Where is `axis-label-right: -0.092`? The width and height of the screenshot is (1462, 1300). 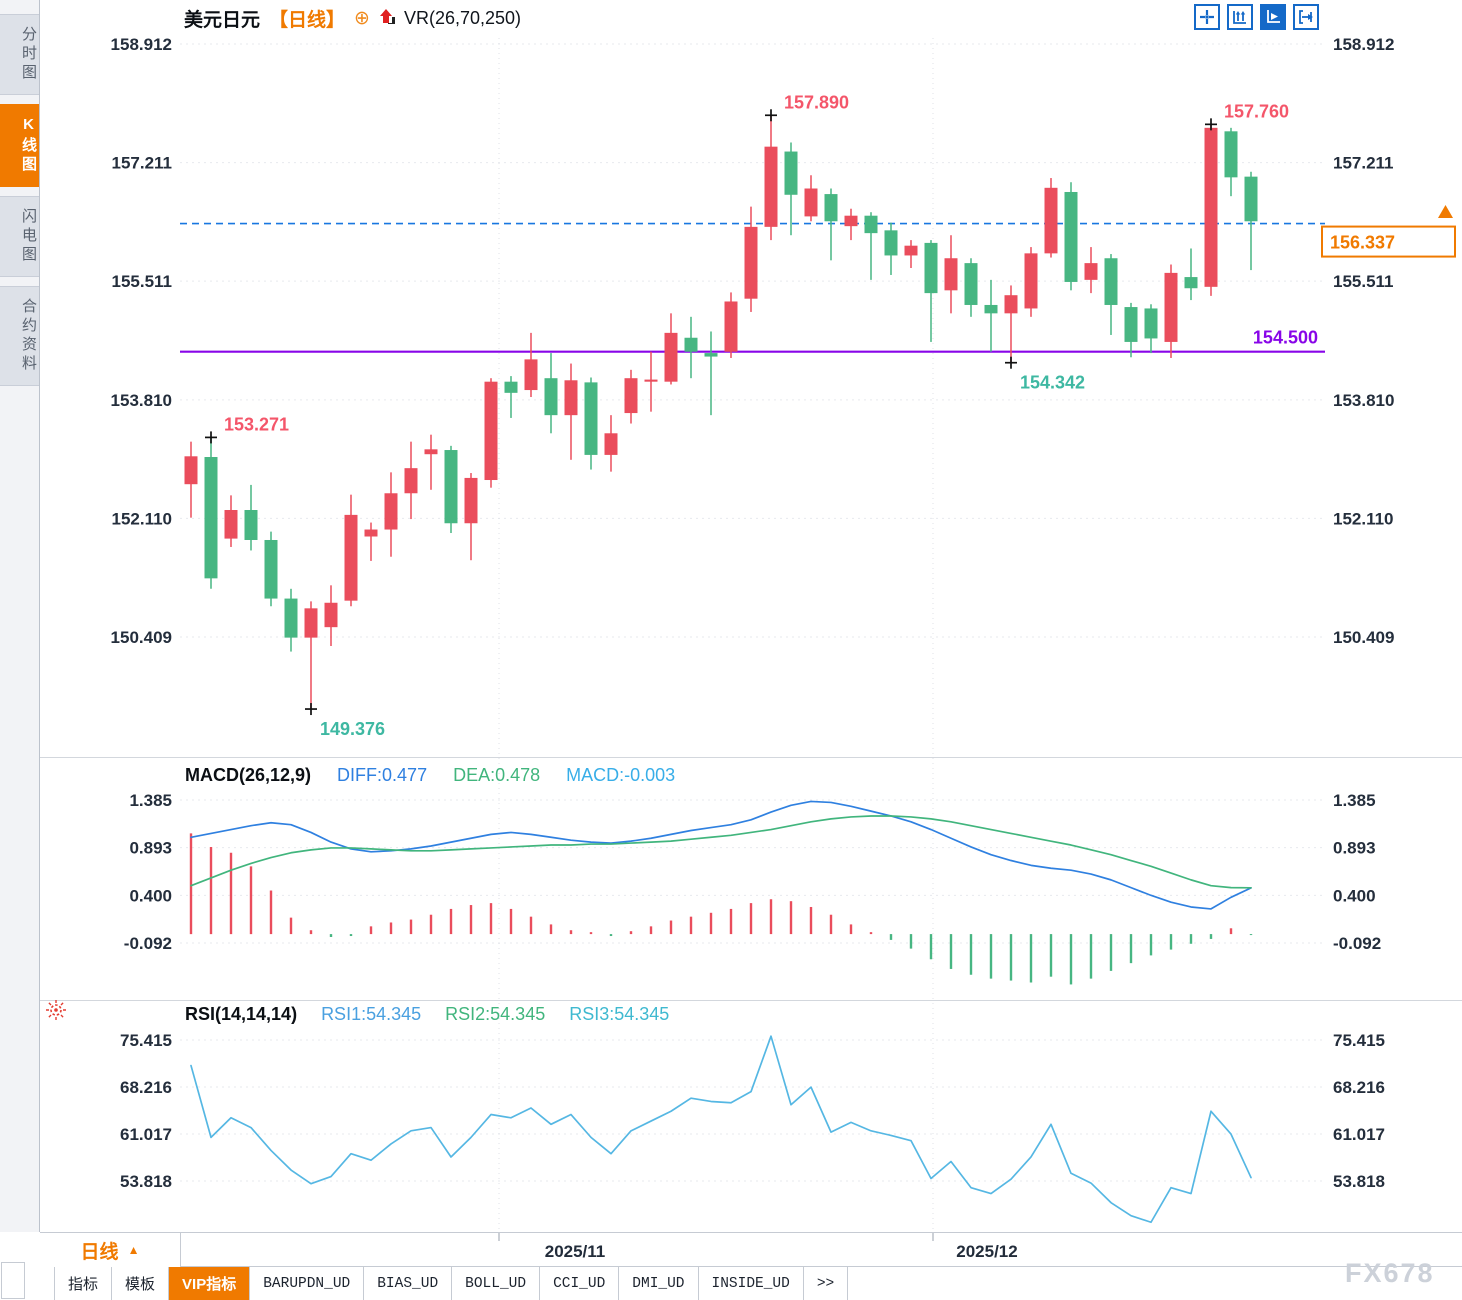 axis-label-right: -0.092 is located at coordinates (1357, 943).